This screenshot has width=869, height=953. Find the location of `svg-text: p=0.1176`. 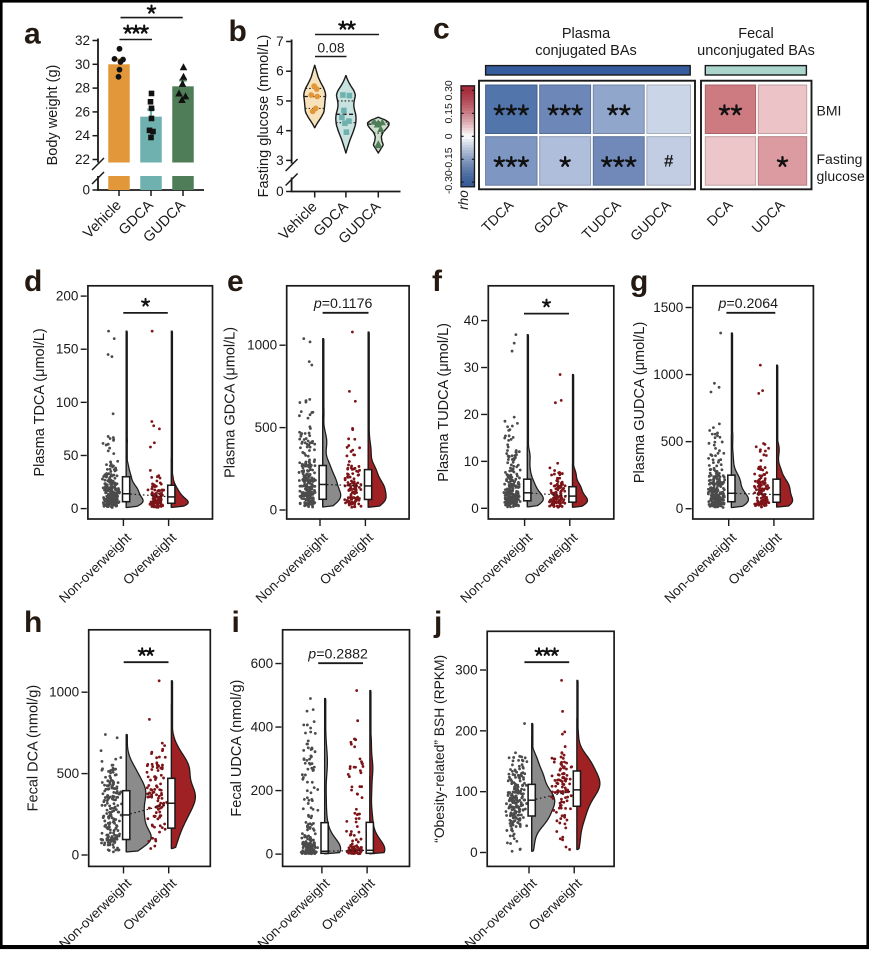

svg-text: p=0.1176 is located at coordinates (343, 304).